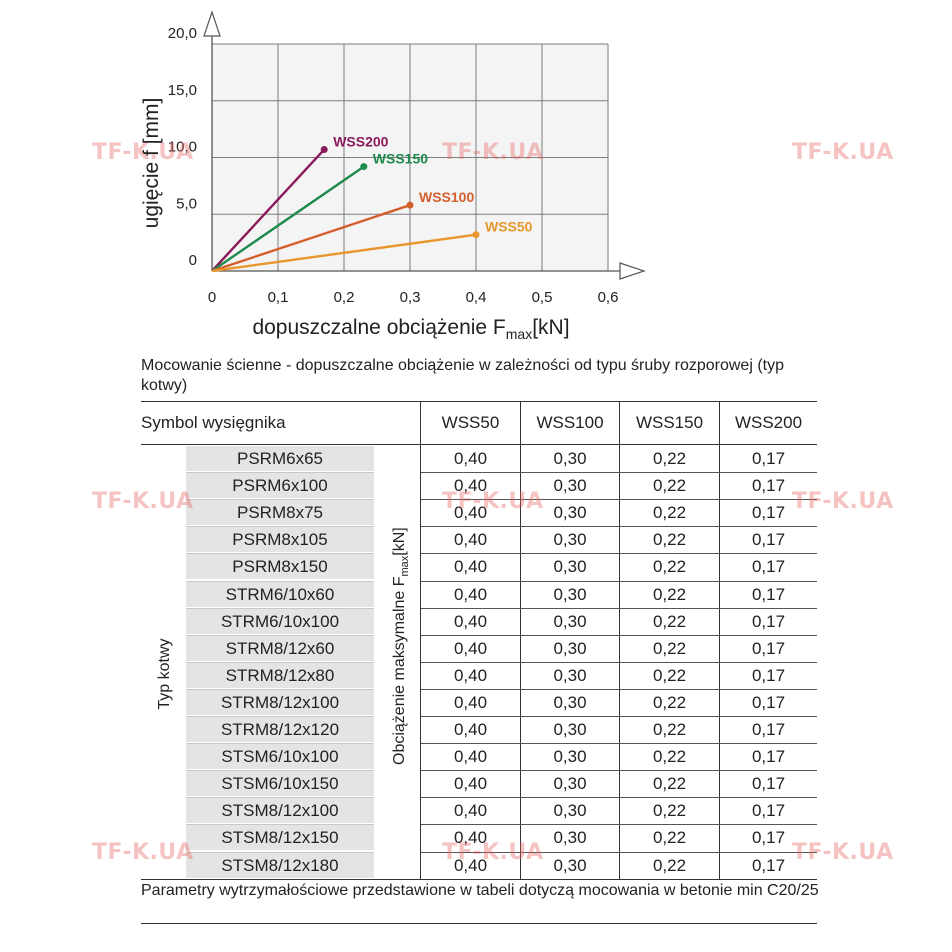 This screenshot has height=952, width=952. I want to click on anchor-cell: STRM8/12x60, so click(280, 648).